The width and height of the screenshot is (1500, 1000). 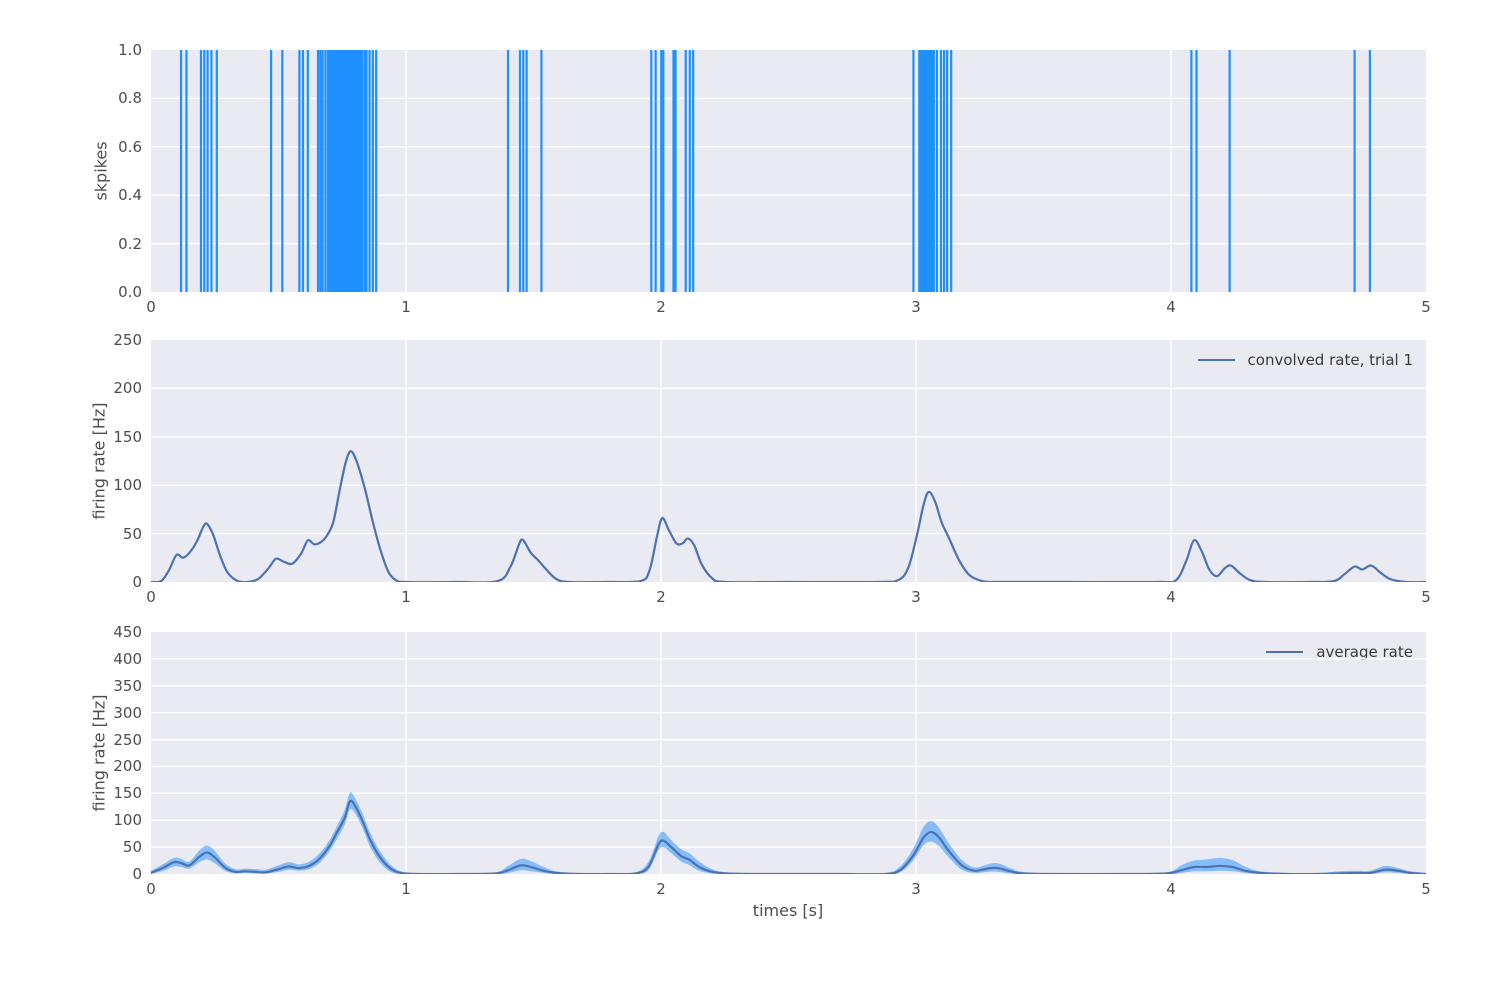 I want to click on rate-line, so click(x=788, y=516).